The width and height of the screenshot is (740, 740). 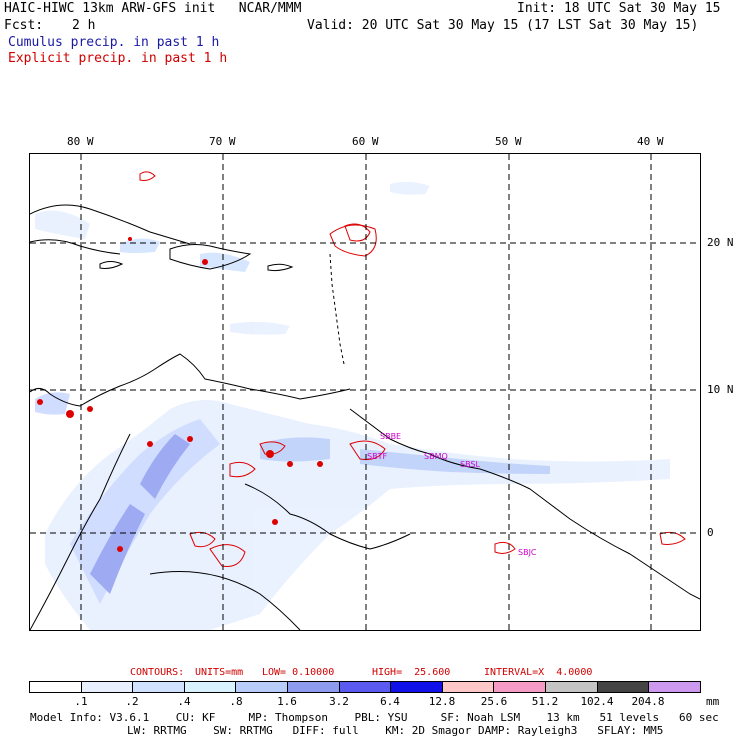 I want to click on station-sbtf: SBTF, so click(x=377, y=456).